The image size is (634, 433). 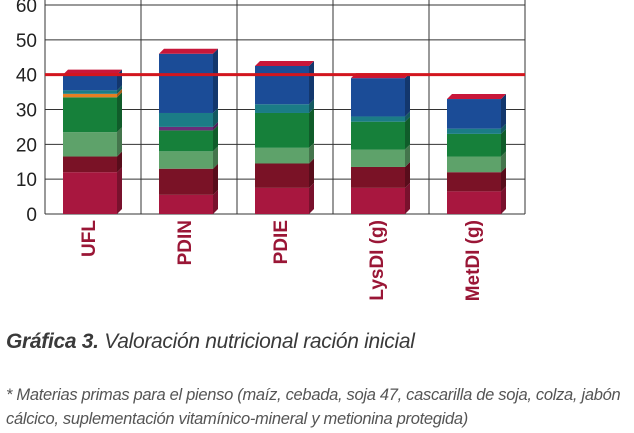 What do you see at coordinates (31, 215) in the screenshot?
I see `y-tick-label: 0` at bounding box center [31, 215].